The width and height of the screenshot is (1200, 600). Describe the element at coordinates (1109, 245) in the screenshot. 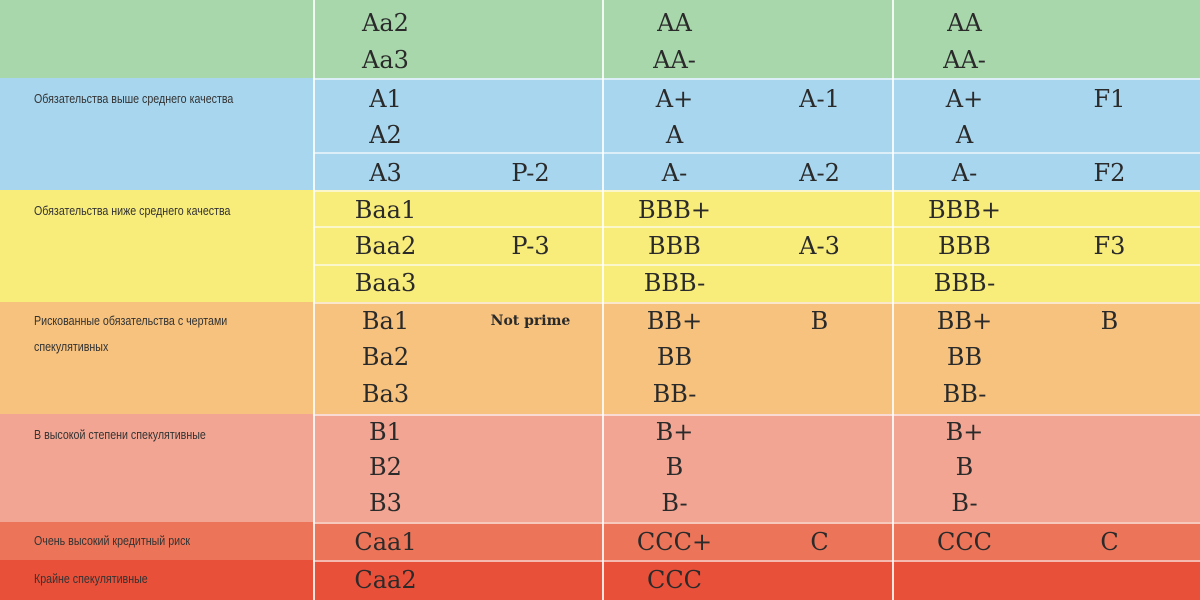

I see `fitch-short-term-rating: F3` at that location.